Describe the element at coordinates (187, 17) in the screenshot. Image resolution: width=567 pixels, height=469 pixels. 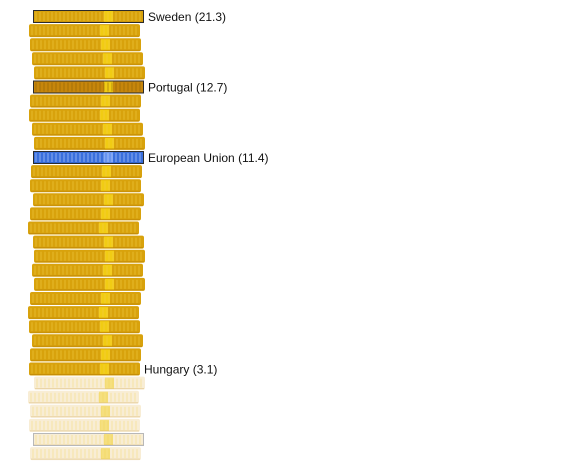
I see `coin-label: Sweden (21.3)` at that location.